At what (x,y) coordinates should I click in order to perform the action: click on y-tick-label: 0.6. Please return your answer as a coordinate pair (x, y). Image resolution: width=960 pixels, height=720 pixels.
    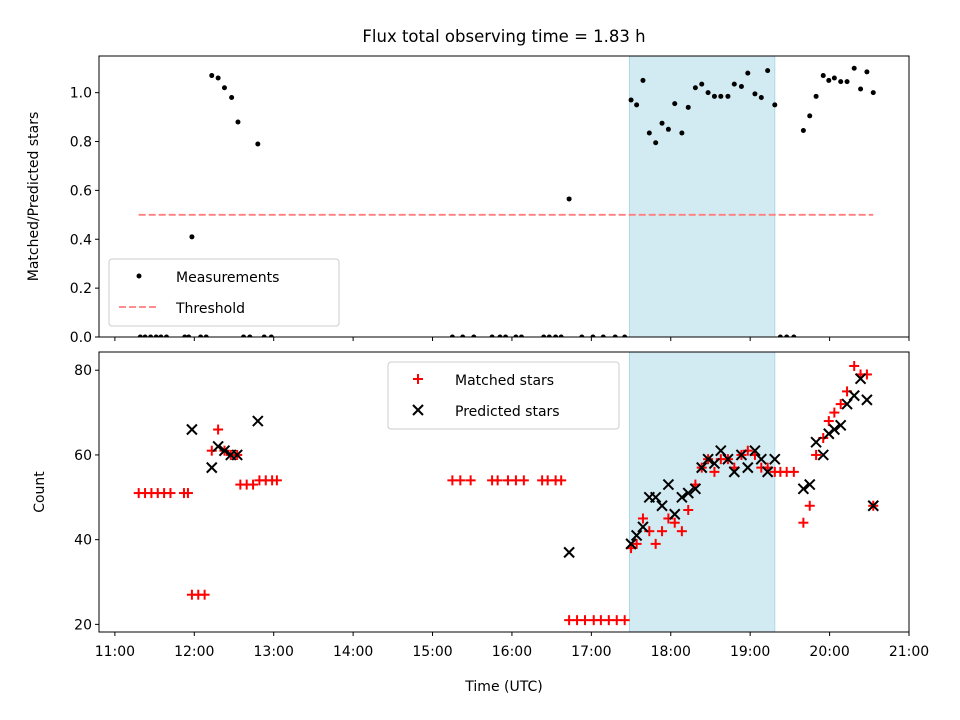
    Looking at the image, I should click on (81, 191).